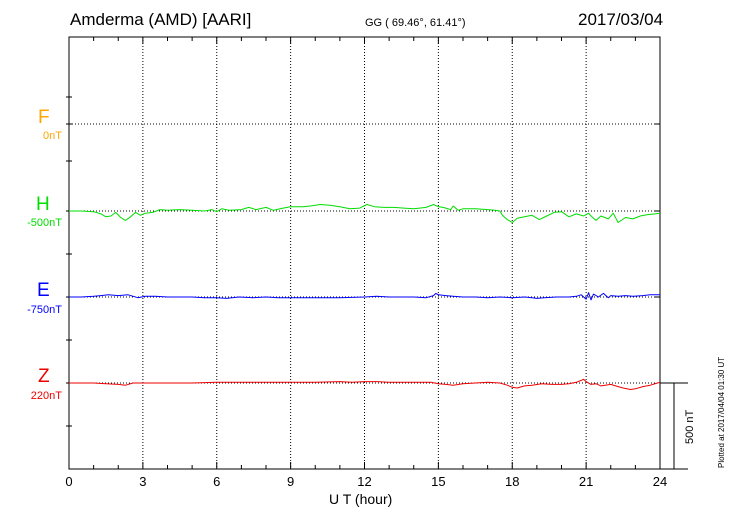 The height and width of the screenshot is (520, 730). What do you see at coordinates (44, 117) in the screenshot?
I see `series-f-name: F` at bounding box center [44, 117].